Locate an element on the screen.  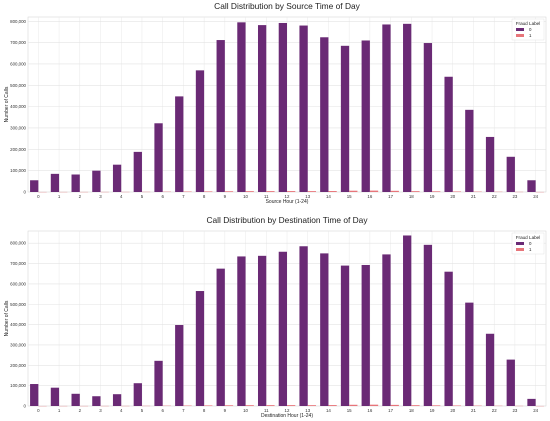
x-tick-label: 20 is located at coordinates (452, 196).